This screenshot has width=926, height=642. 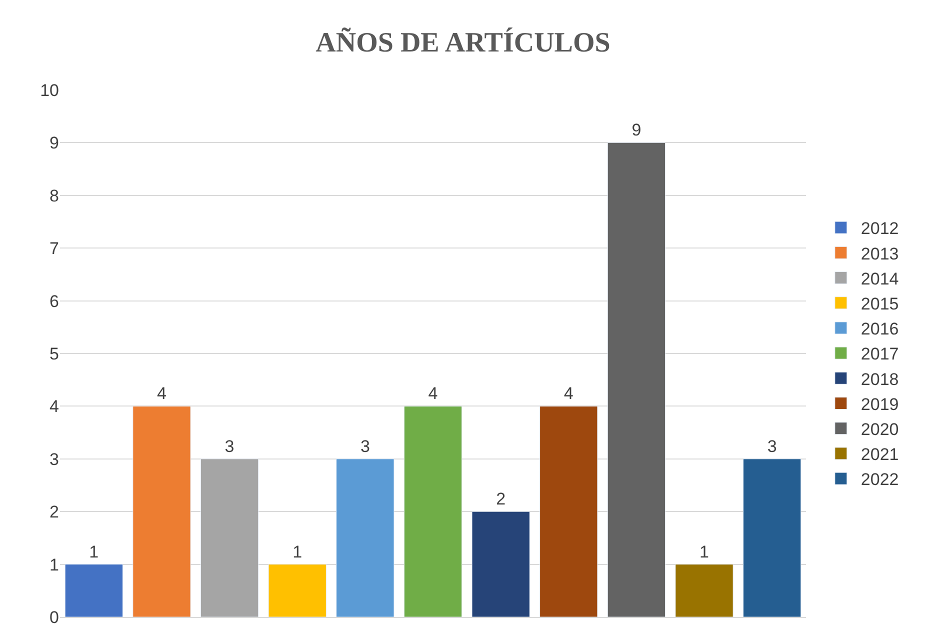 What do you see at coordinates (879, 454) in the screenshot?
I see `legend-label: 2021` at bounding box center [879, 454].